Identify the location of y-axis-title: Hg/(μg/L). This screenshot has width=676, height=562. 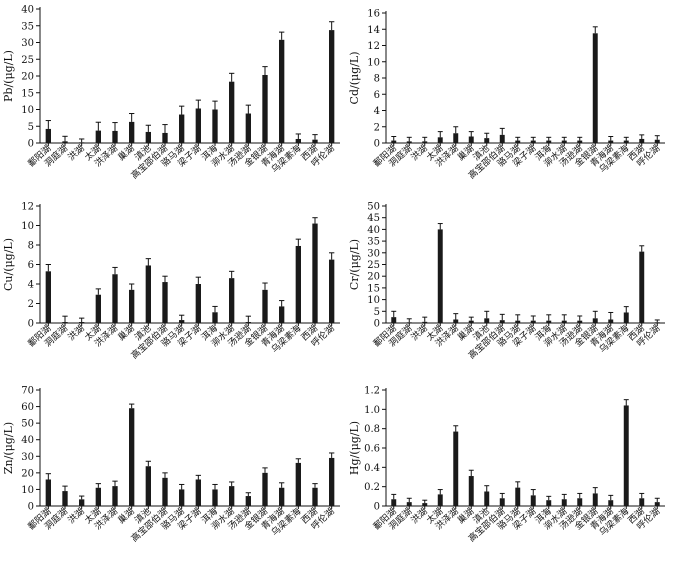
(354, 448).